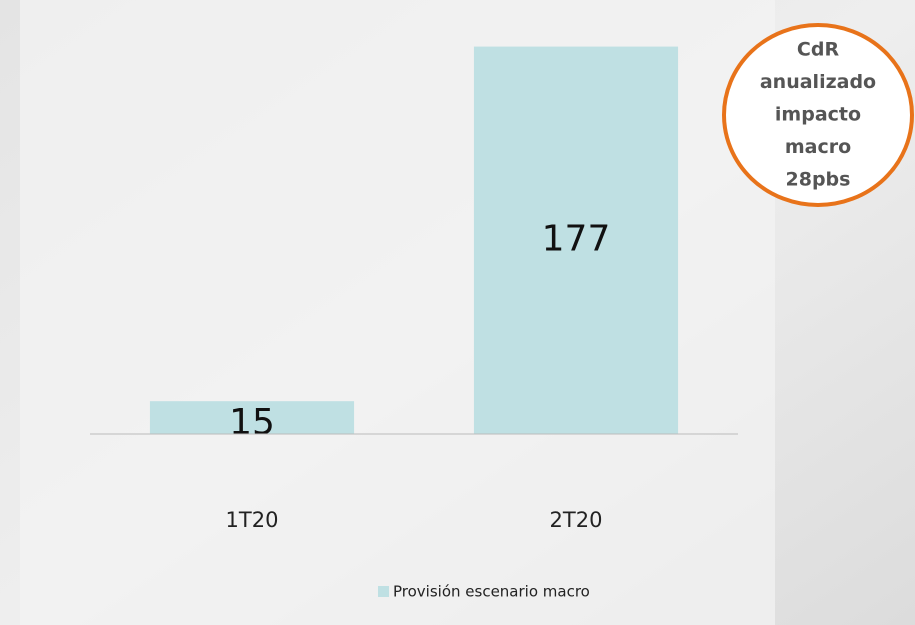 This screenshot has height=625, width=915. What do you see at coordinates (576, 520) in the screenshot?
I see `x-tick-label: 2T20` at bounding box center [576, 520].